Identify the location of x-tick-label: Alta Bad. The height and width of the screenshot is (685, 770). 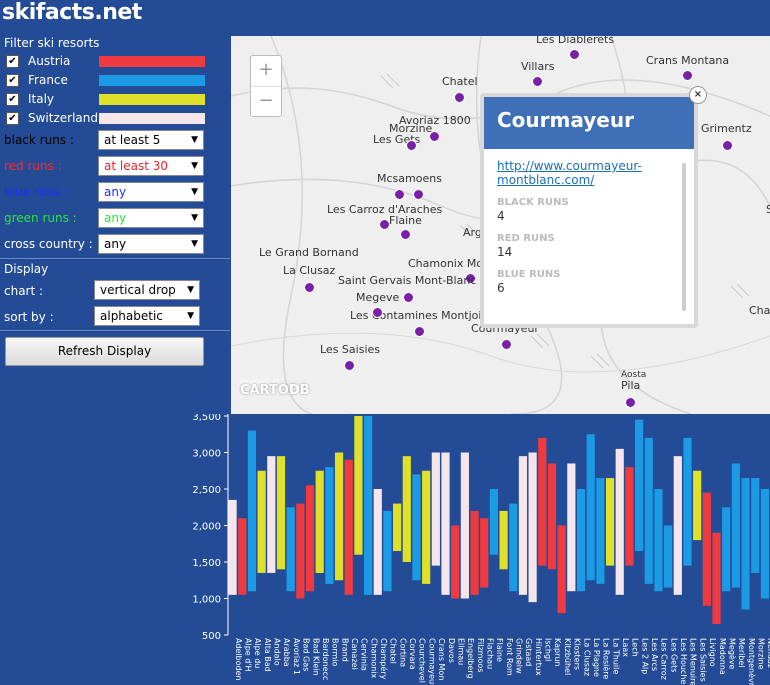
(267, 655).